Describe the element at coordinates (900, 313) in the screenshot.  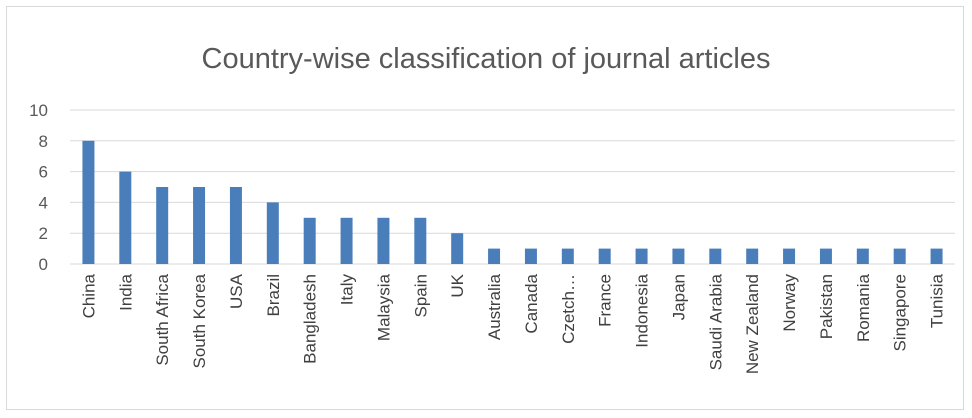
I see `x-tick-label: Singapore` at that location.